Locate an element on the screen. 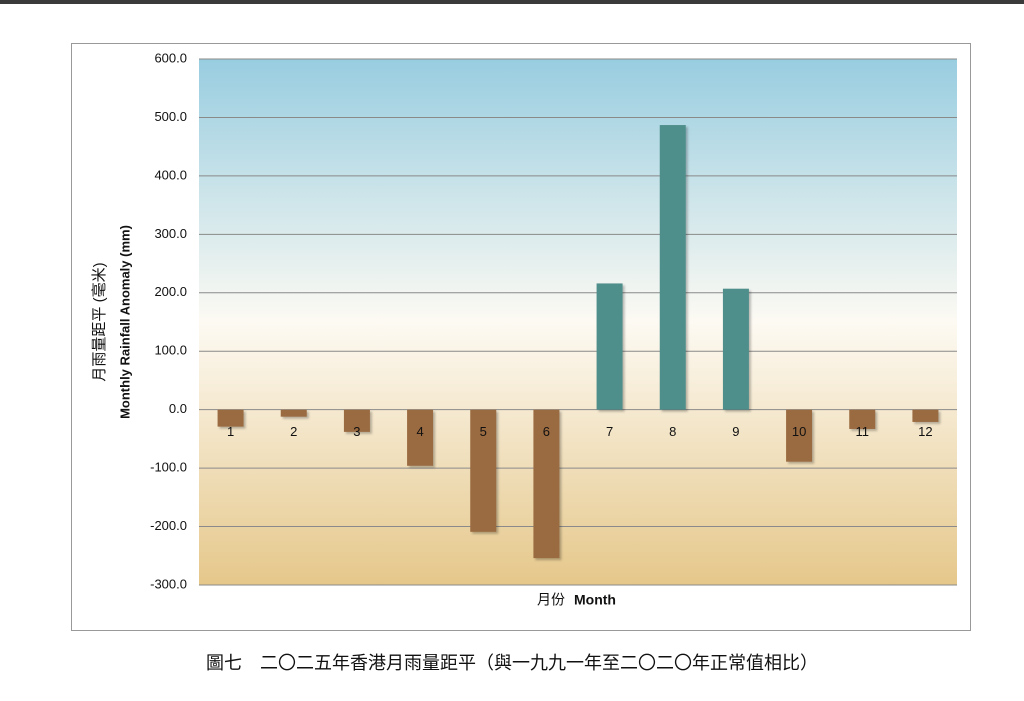 Image resolution: width=1024 pixels, height=701 pixels. y-tick-label: 400.0 is located at coordinates (170, 174).